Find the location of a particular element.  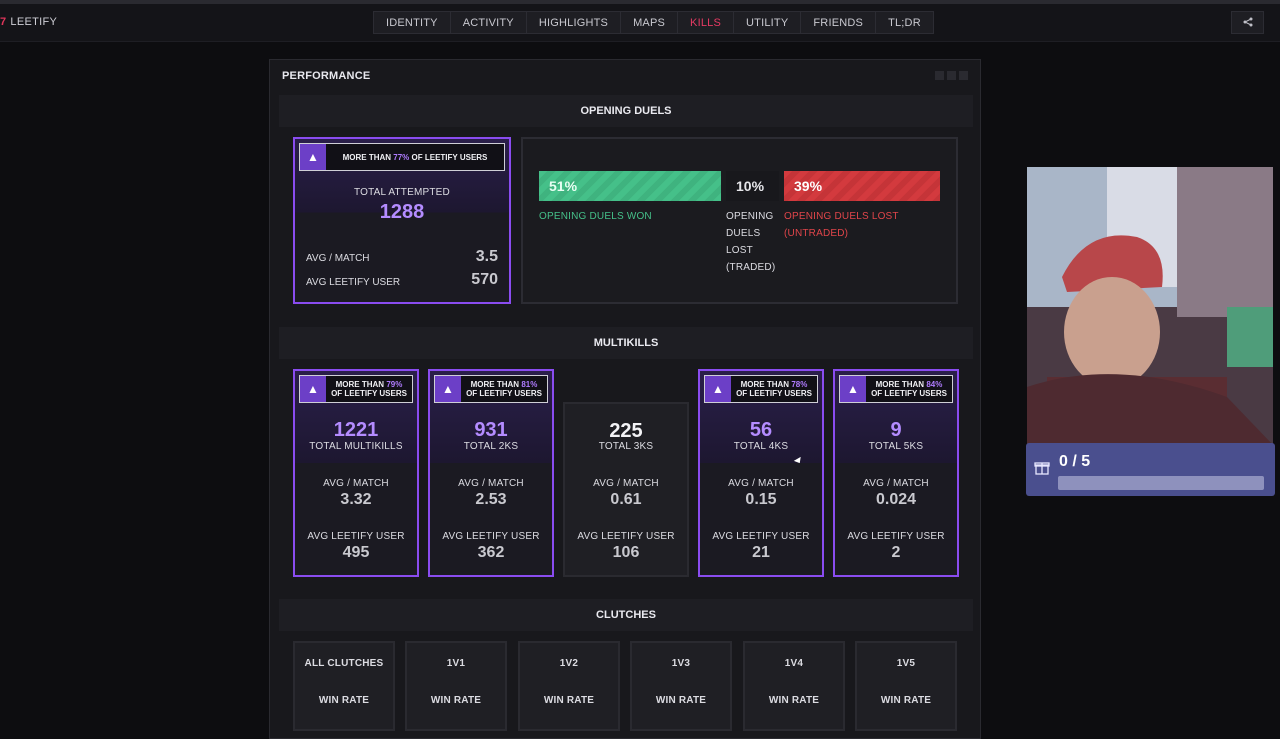

badge-percent: 81% is located at coordinates (529, 384).